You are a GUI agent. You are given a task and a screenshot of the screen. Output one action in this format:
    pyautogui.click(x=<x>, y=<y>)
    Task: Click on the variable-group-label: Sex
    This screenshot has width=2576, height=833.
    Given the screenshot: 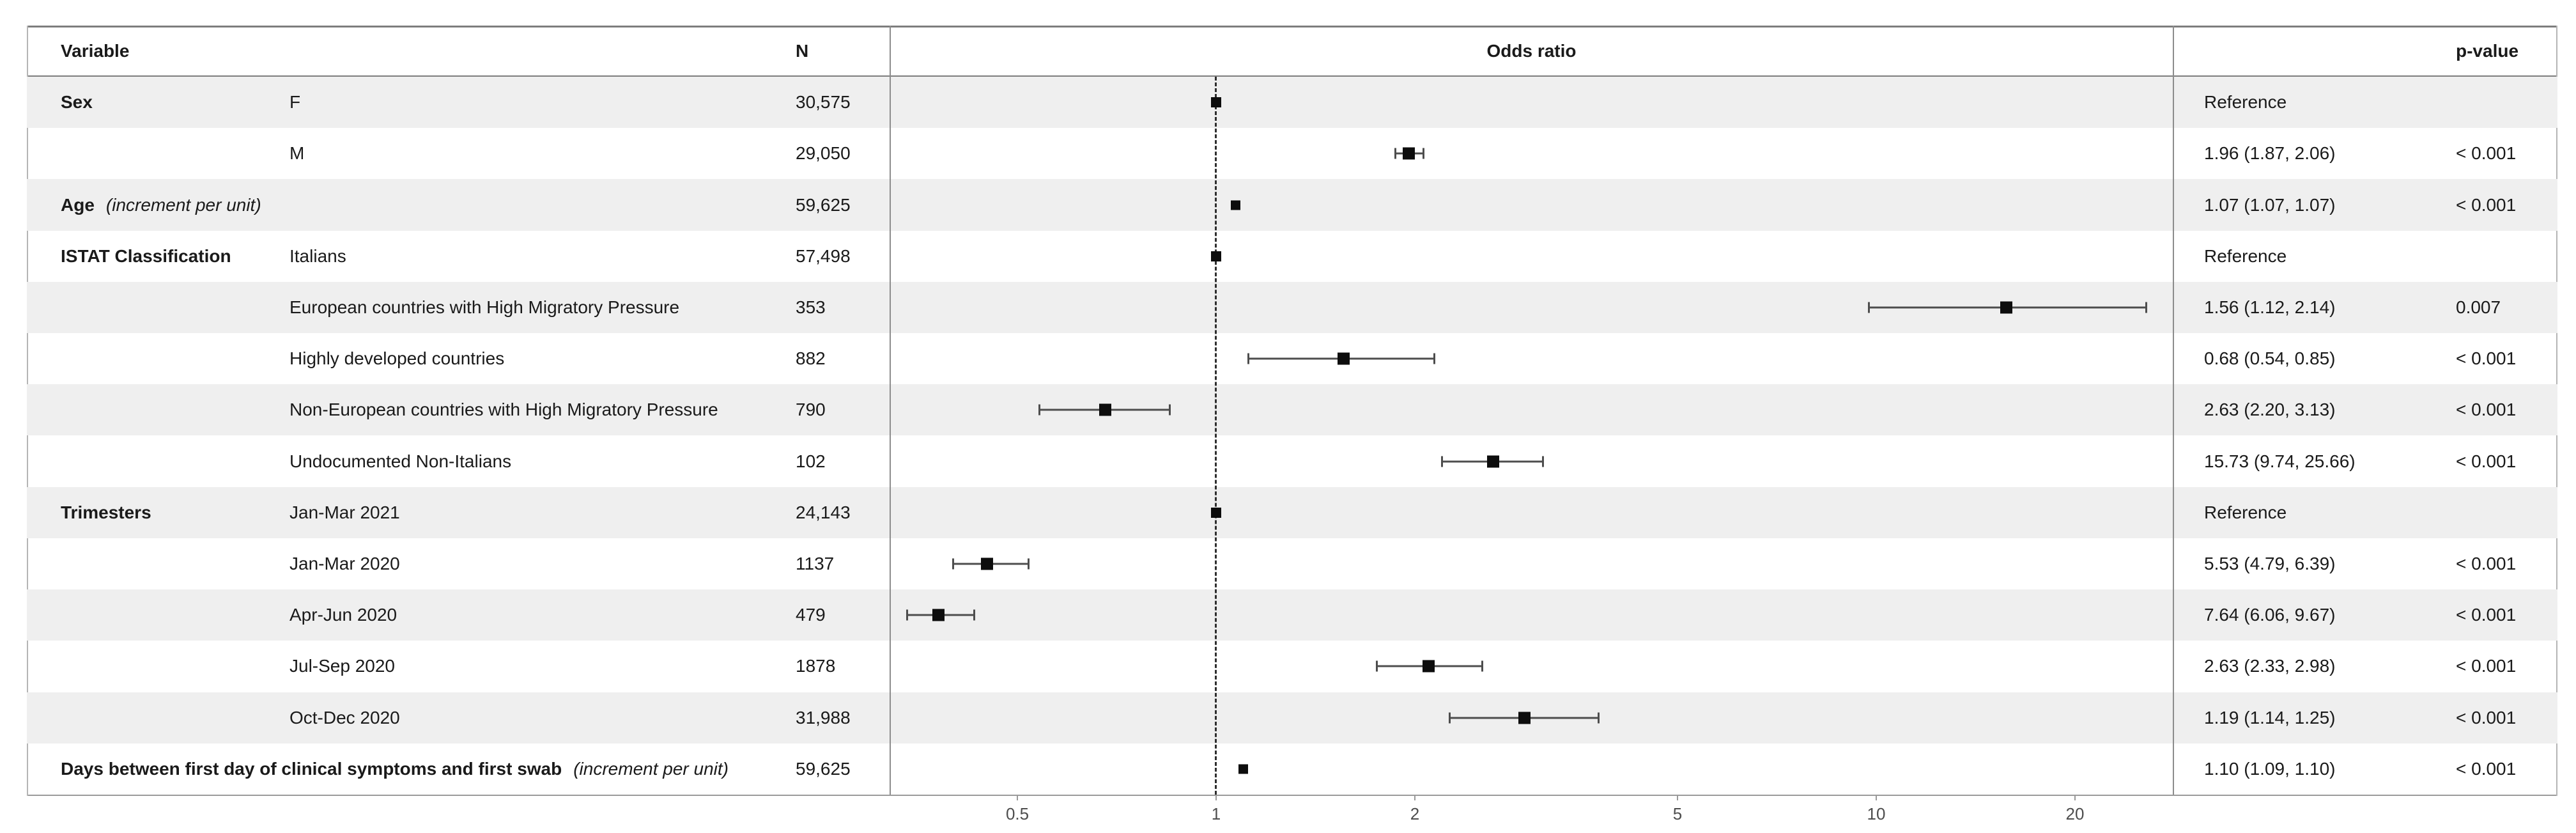 What is the action you would take?
    pyautogui.click(x=77, y=103)
    